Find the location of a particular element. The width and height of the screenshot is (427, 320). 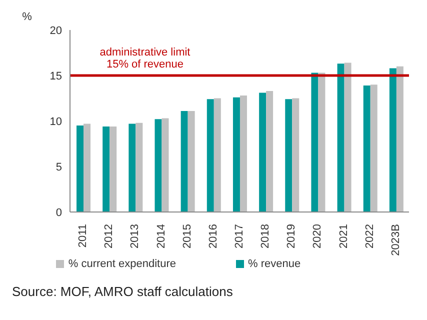

x-tick-label: 2016 is located at coordinates (213, 236).